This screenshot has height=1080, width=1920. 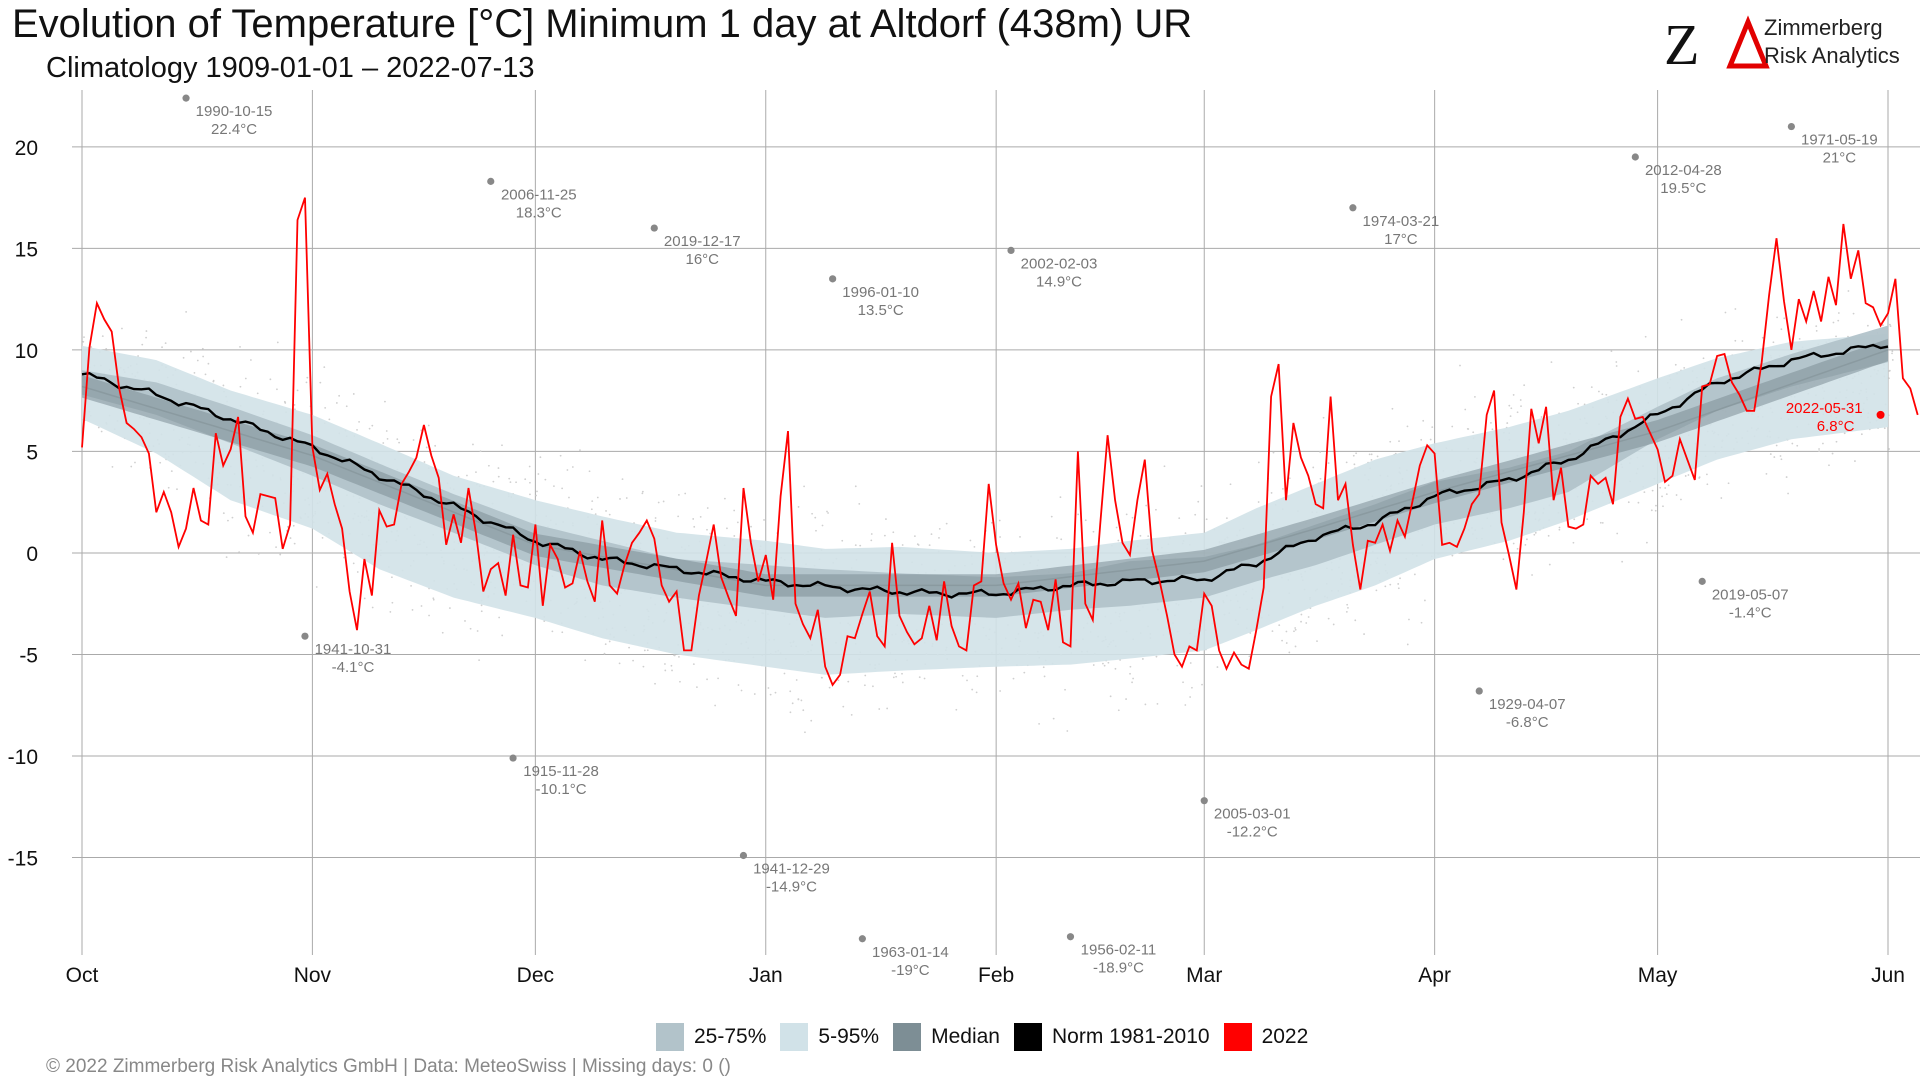 What do you see at coordinates (82, 975) in the screenshot?
I see `x-tick-label: Oct` at bounding box center [82, 975].